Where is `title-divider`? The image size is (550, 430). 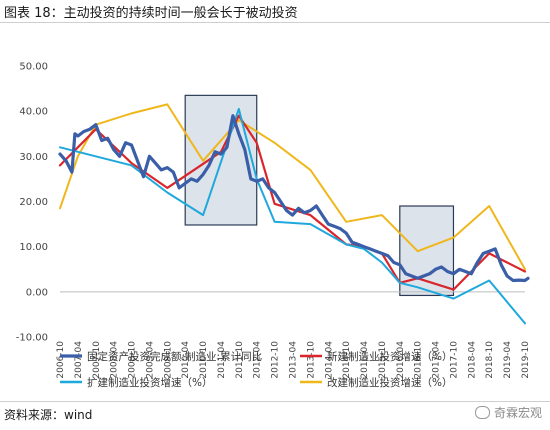
title-divider is located at coordinates (275, 22).